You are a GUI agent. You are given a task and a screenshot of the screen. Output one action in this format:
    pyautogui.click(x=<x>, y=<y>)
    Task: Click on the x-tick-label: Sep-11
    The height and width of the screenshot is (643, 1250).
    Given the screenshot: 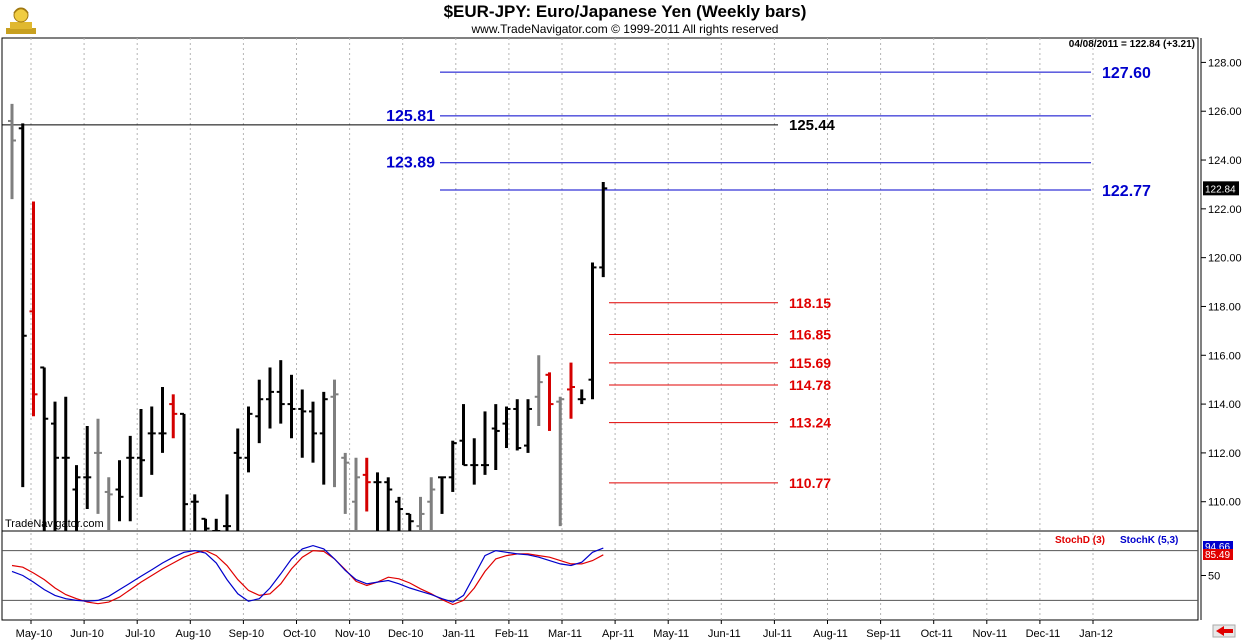 What is the action you would take?
    pyautogui.click(x=883, y=634)
    